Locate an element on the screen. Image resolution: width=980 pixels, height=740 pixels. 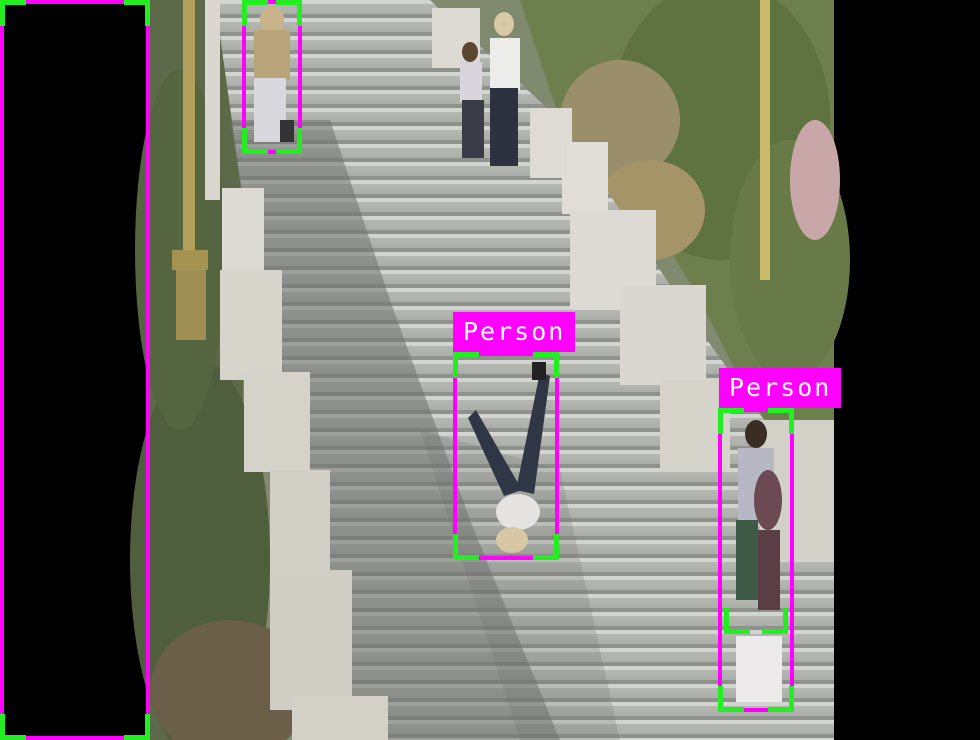
detection-box-top-person is located at coordinates (272, 77).